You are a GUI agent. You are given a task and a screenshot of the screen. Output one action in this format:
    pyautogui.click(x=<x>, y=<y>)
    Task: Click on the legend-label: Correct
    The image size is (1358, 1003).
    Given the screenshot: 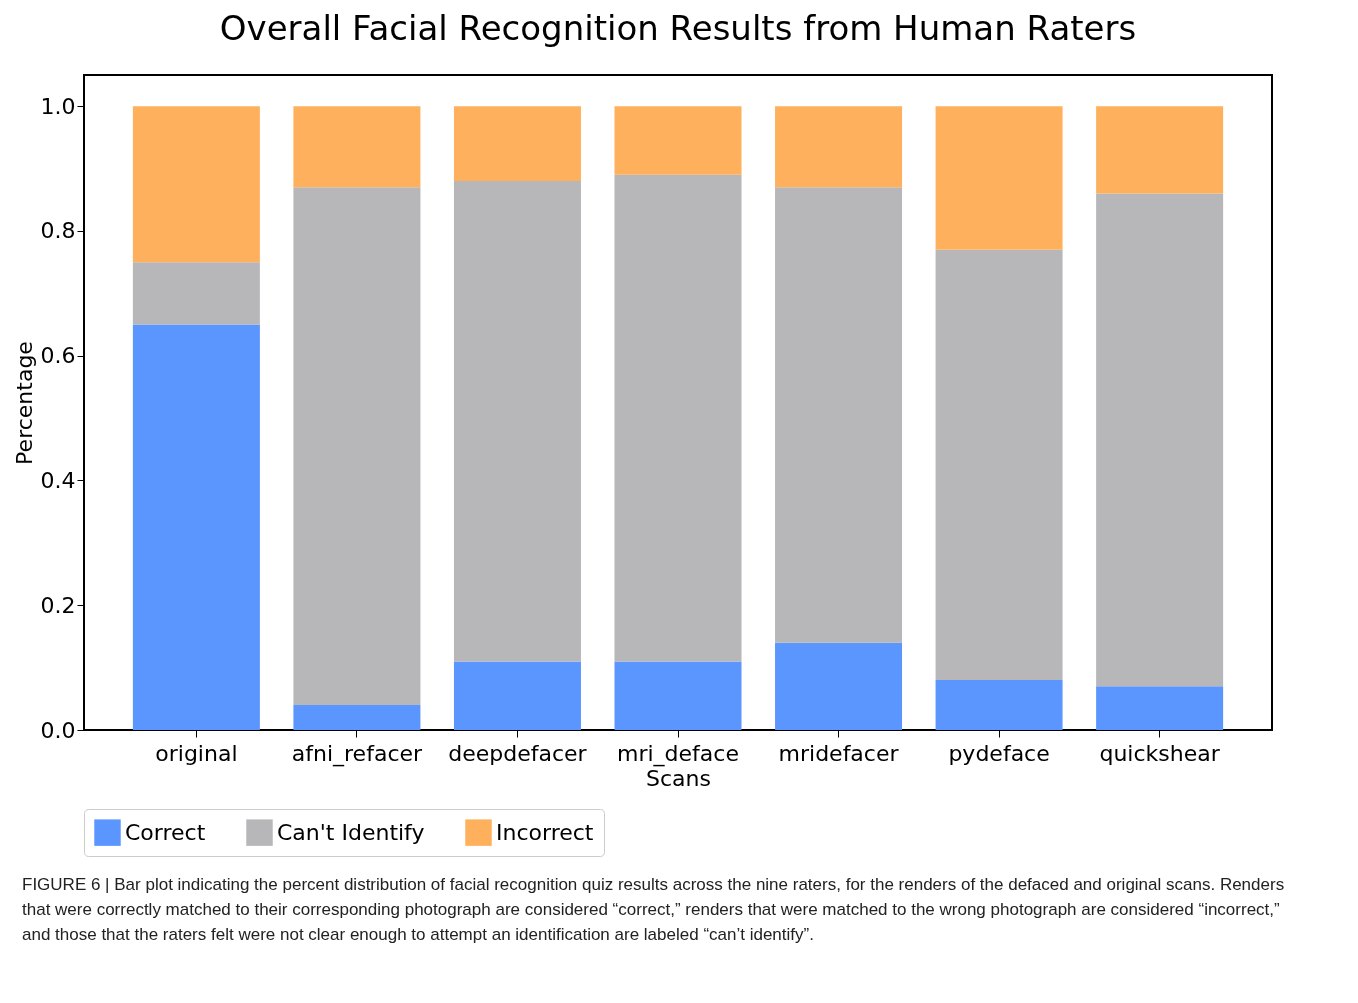 What is the action you would take?
    pyautogui.click(x=165, y=832)
    